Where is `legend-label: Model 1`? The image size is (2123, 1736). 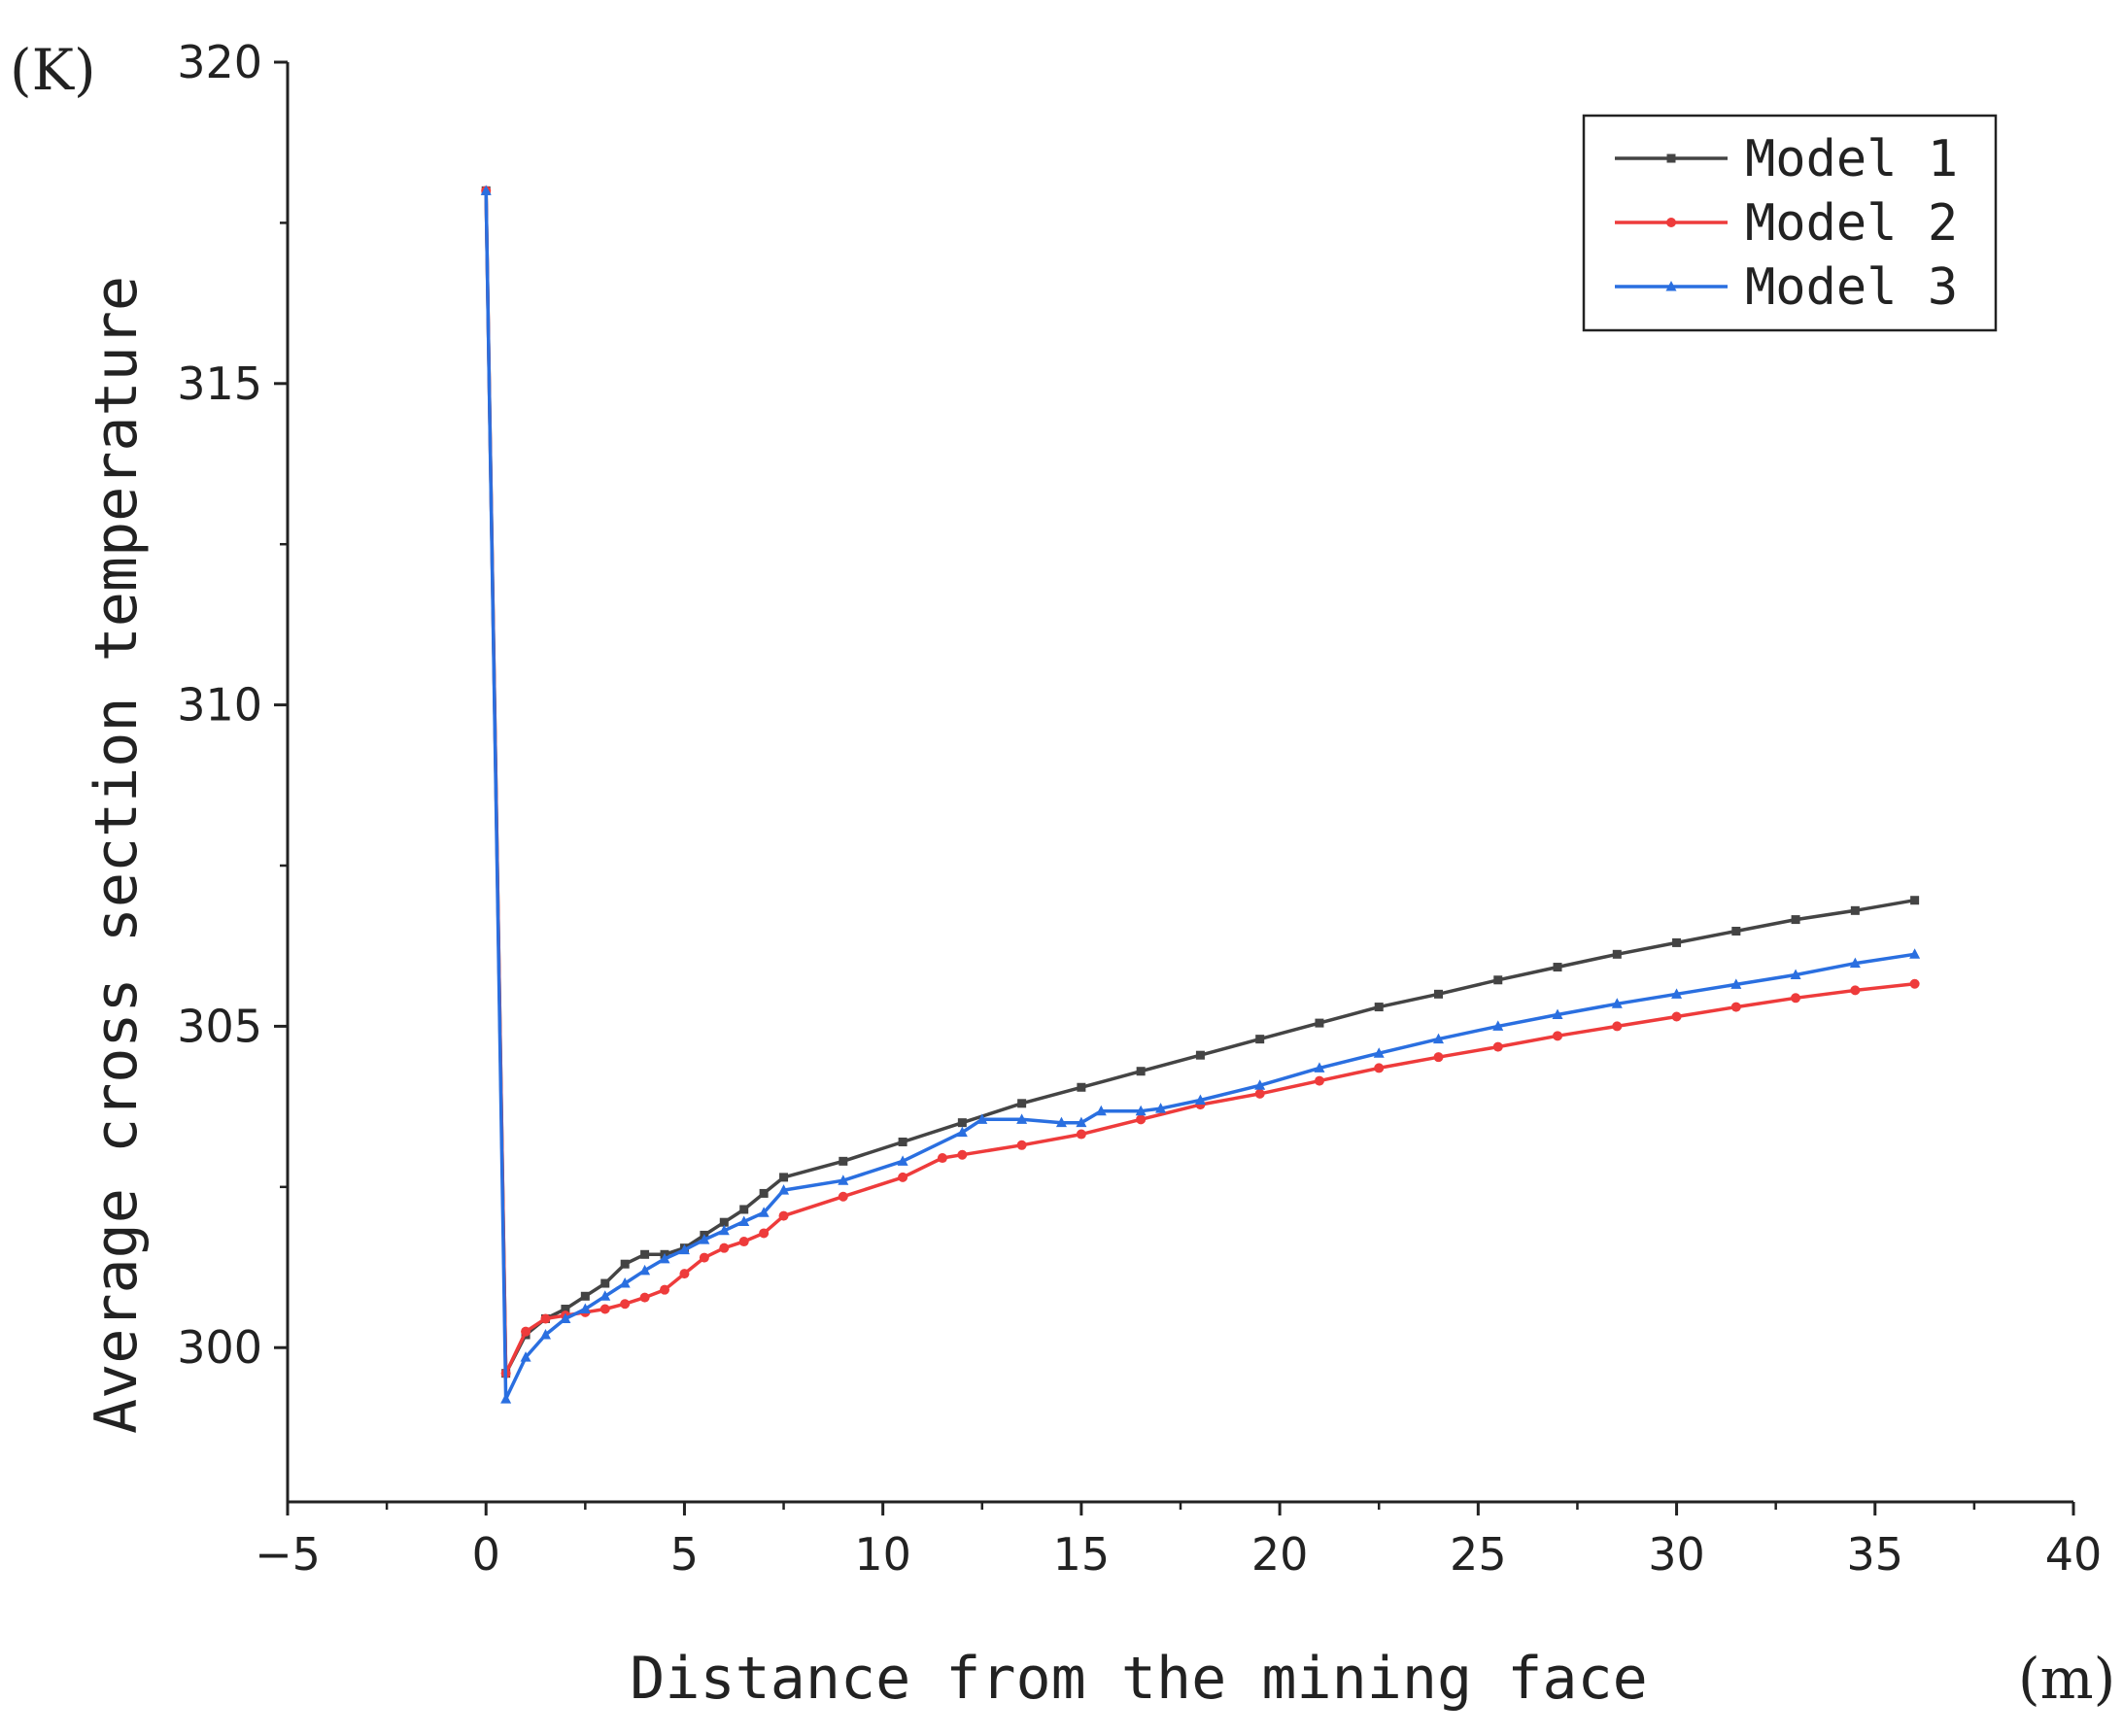 legend-label: Model 1 is located at coordinates (1852, 159).